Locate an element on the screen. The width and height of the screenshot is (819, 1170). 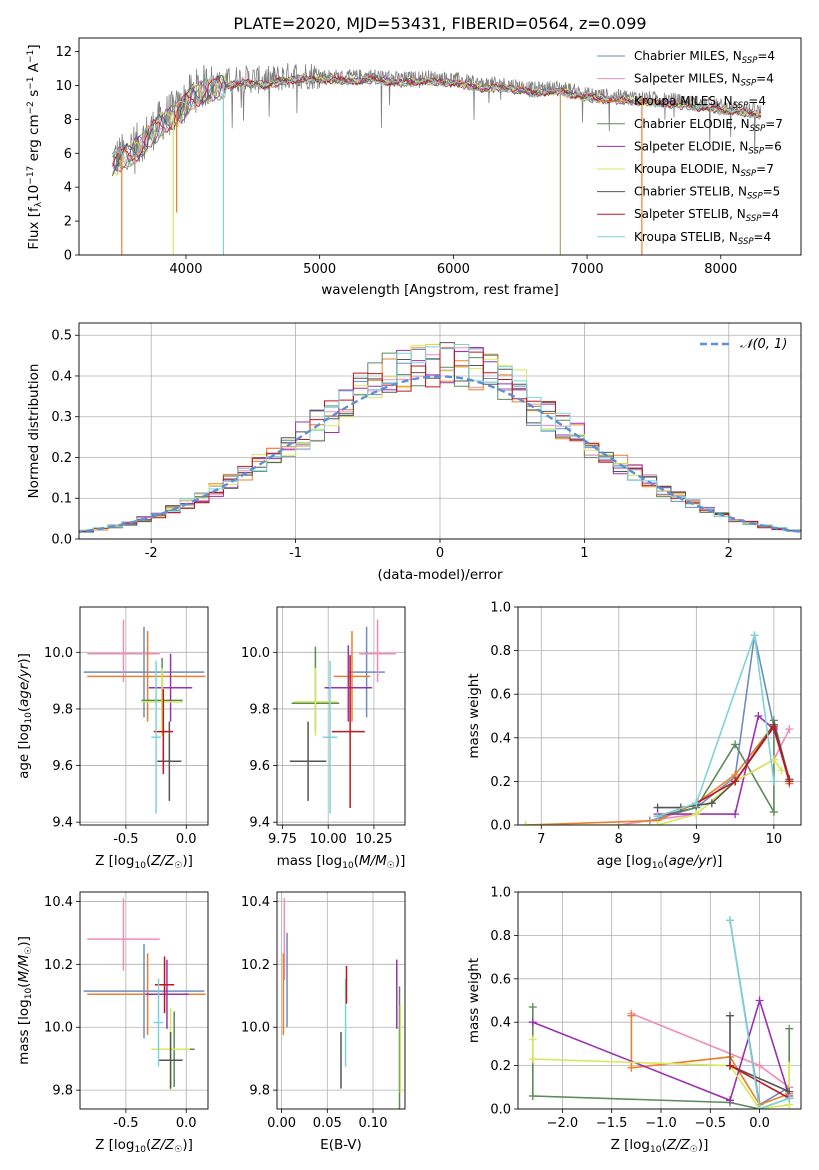
label-part: M/M is located at coordinates (24, 968).